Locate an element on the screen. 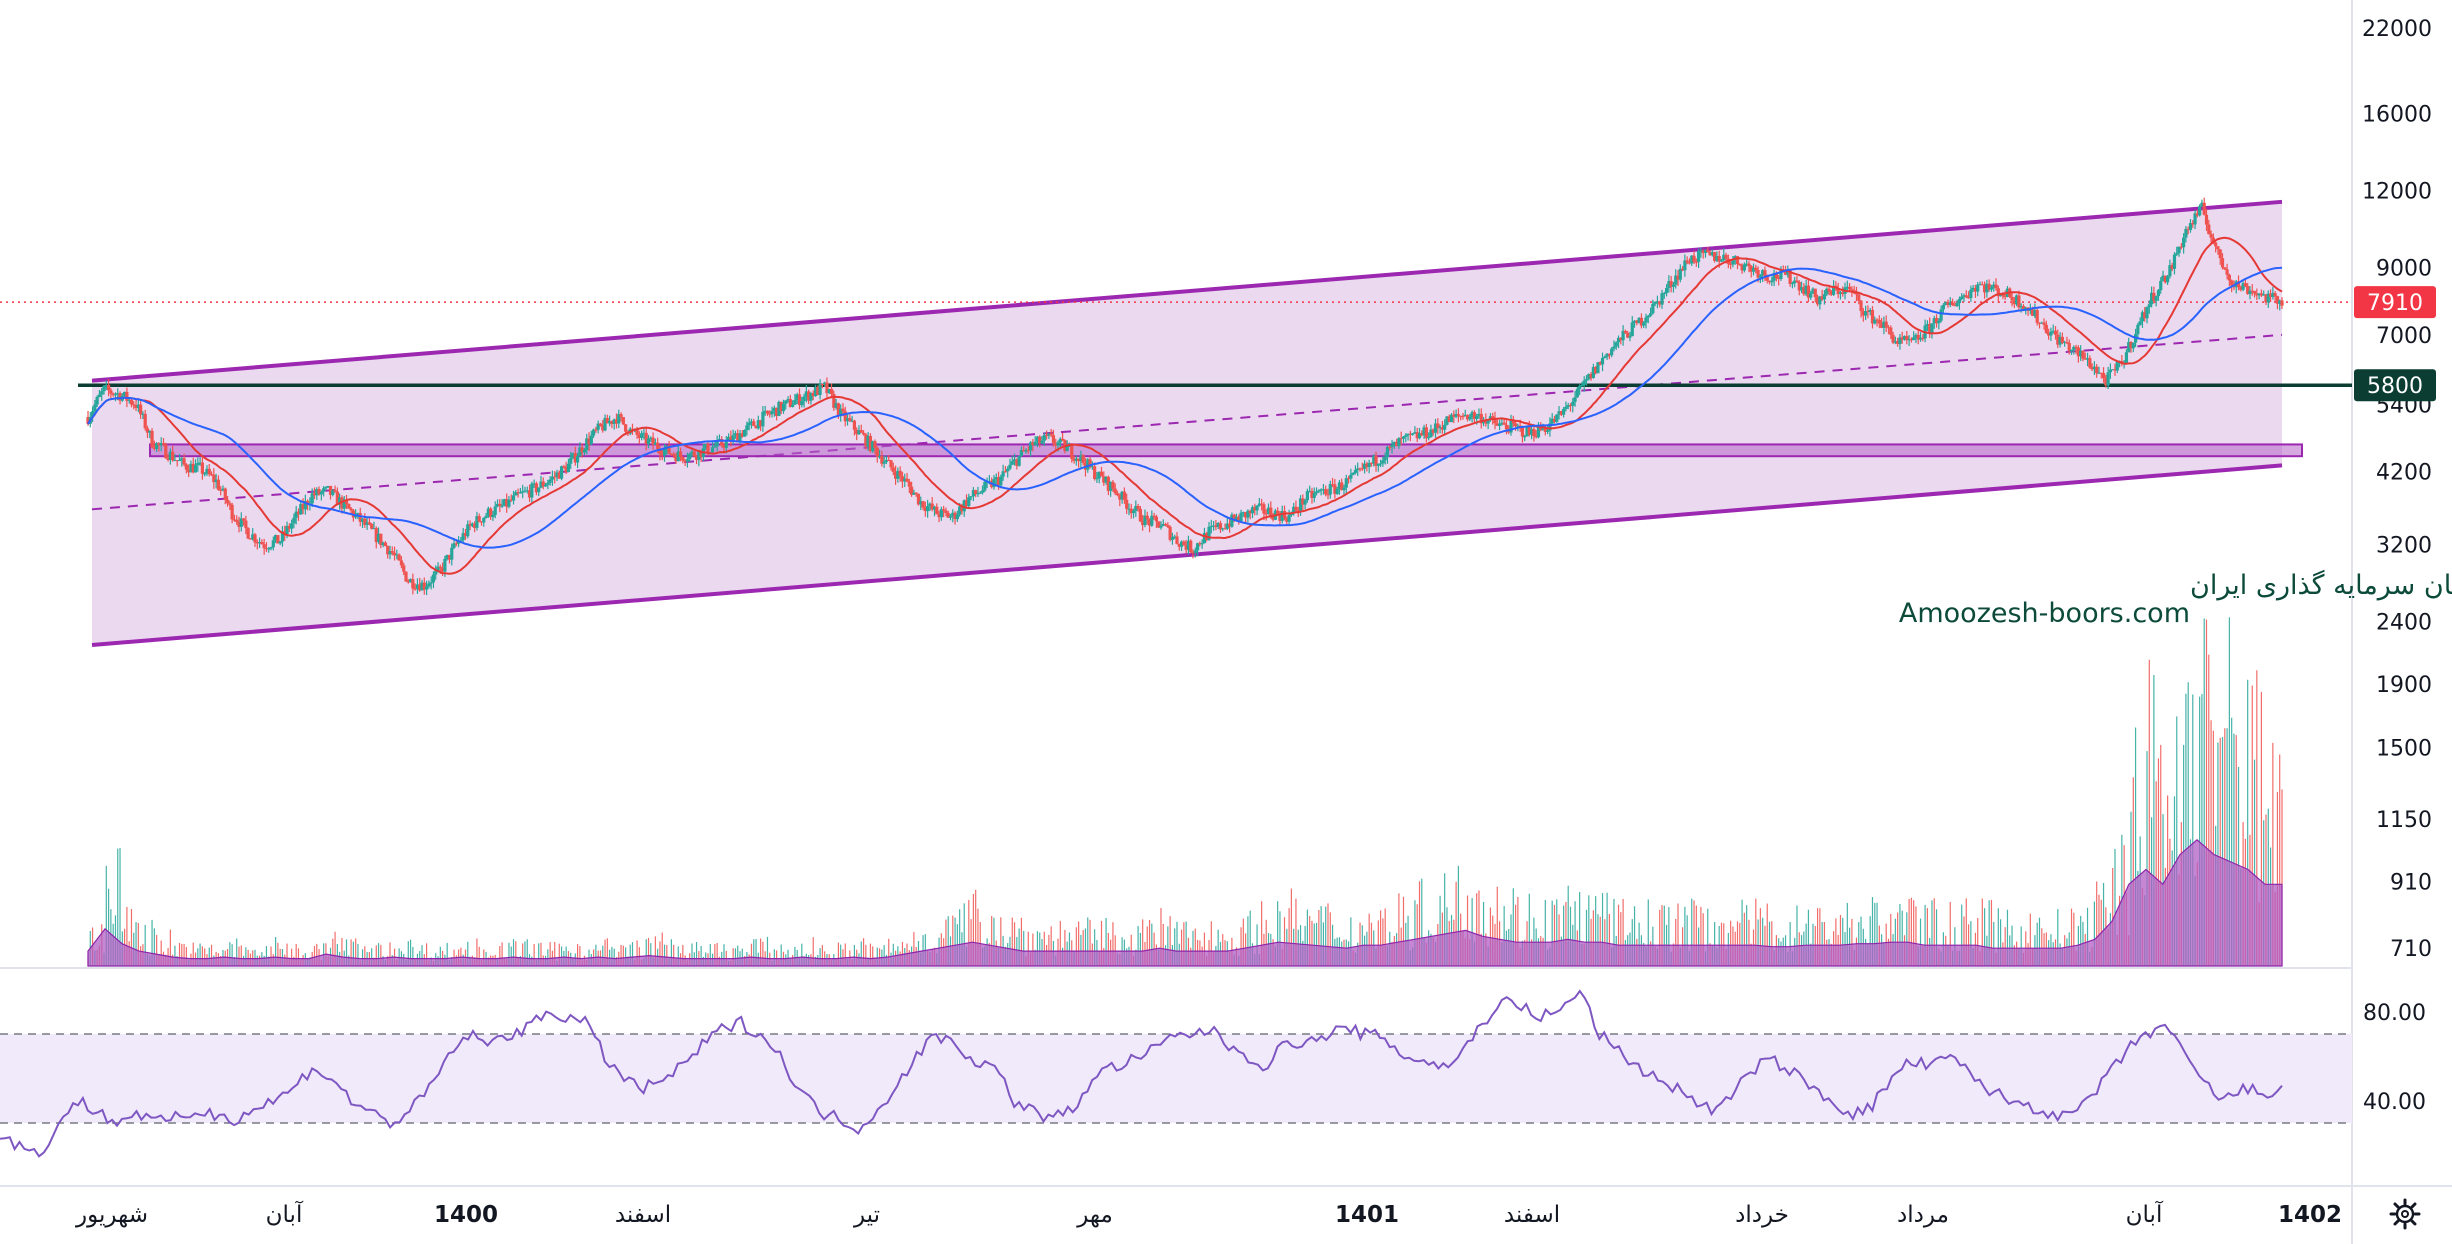  support-zone is located at coordinates (1226, 450).